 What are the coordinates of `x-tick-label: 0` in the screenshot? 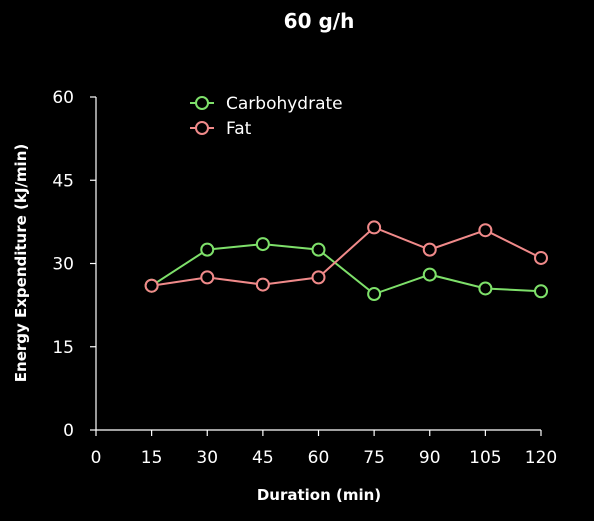 It's located at (96, 458).